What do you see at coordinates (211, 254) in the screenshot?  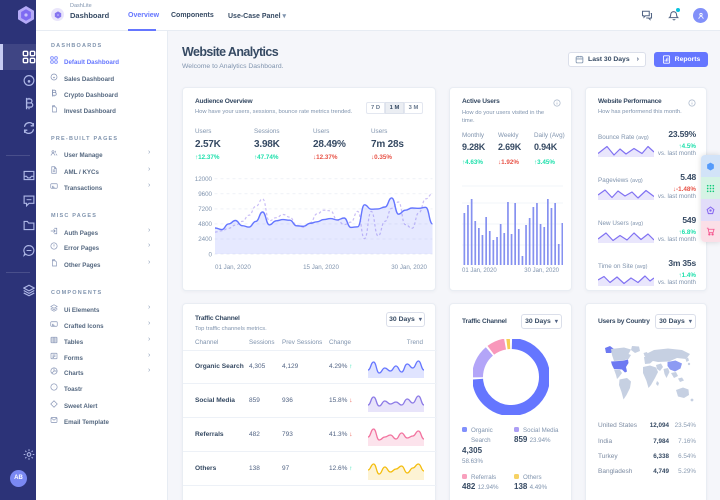 I see `svg-text: 0` at bounding box center [211, 254].